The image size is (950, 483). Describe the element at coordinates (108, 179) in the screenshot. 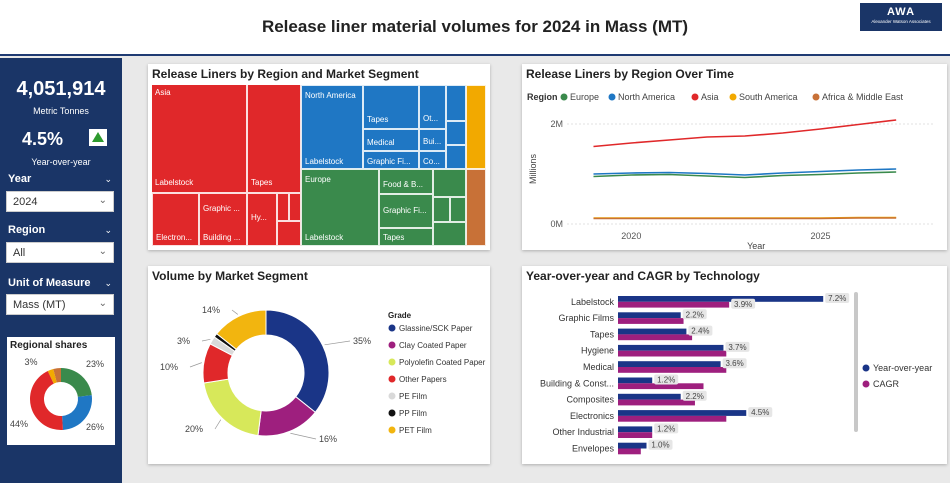

I see `filter-year-collapse-icon: ⌄` at that location.